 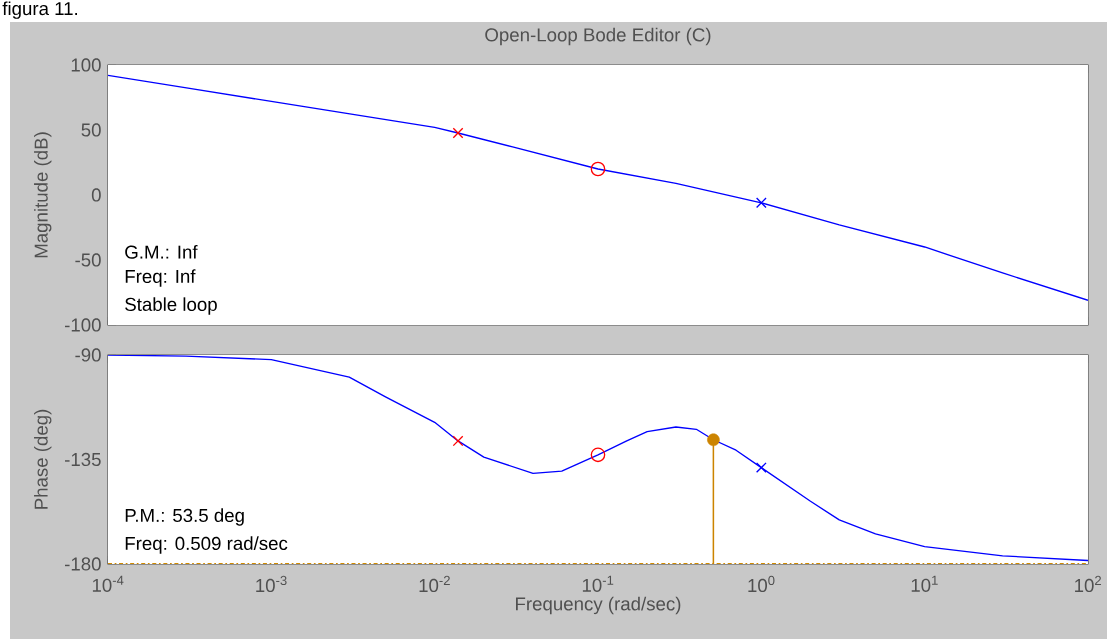 What do you see at coordinates (96, 195) in the screenshot?
I see `y-tick-label: 0` at bounding box center [96, 195].